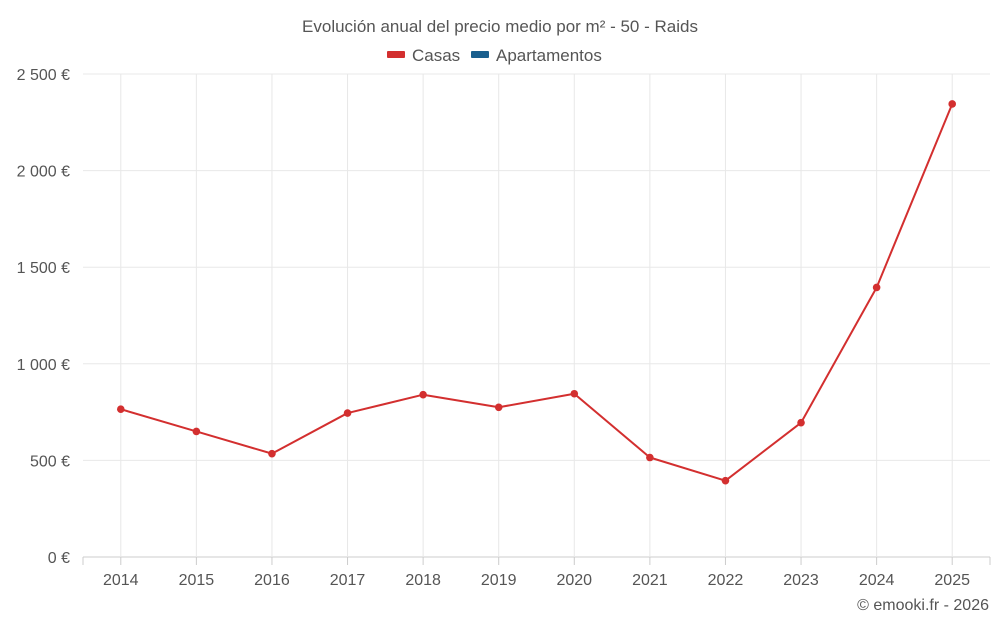 This screenshot has width=1000, height=625. Describe the element at coordinates (423, 580) in the screenshot. I see `x-tick-label: 2018` at that location.